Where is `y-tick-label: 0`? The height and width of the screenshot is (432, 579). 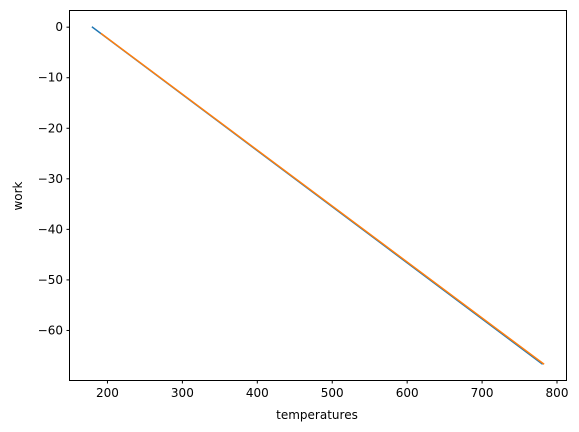
y-tick-label: 0 is located at coordinates (59, 27).